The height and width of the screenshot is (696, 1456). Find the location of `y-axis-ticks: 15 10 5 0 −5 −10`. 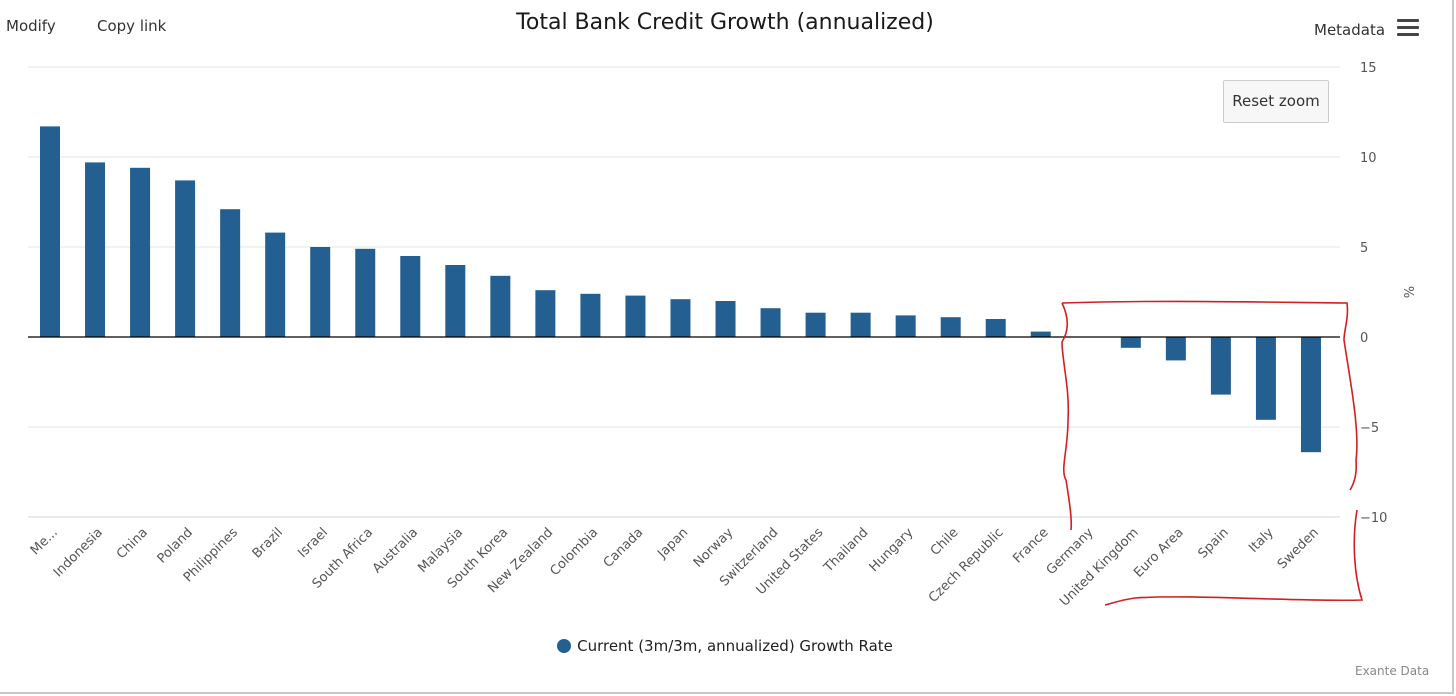

y-axis-ticks: 15 10 5 0 −5 −10 is located at coordinates (1373, 293).